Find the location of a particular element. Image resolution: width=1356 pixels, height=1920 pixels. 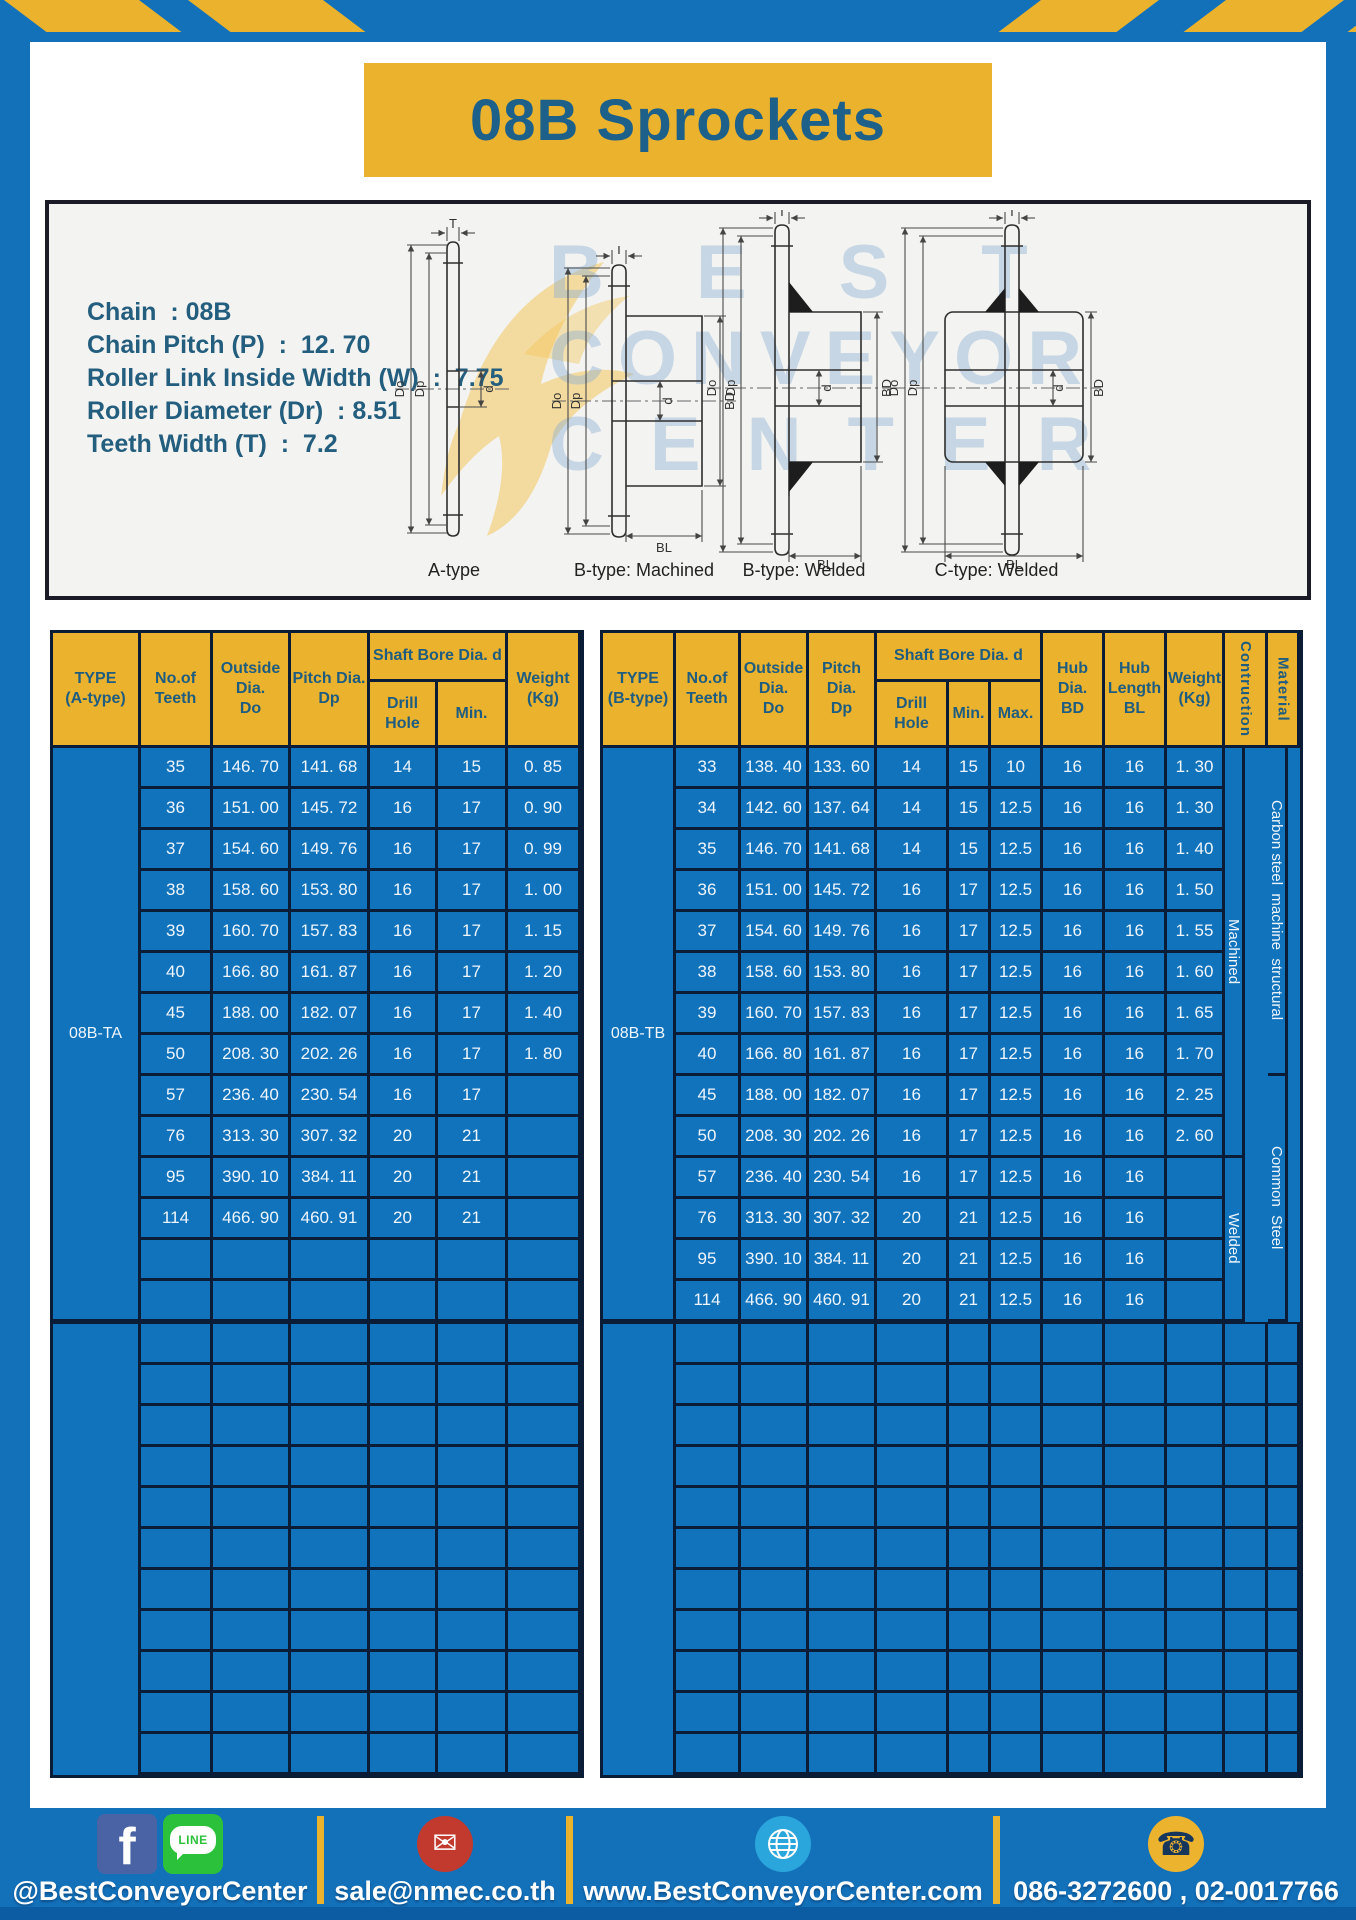

dim-bd-label: BD is located at coordinates (886, 388).